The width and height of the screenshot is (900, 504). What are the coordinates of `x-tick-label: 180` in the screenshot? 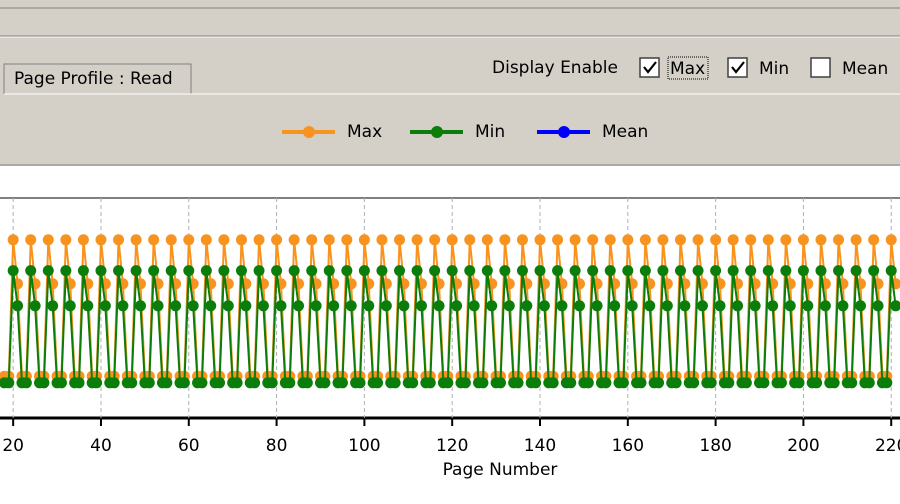 It's located at (715, 446).